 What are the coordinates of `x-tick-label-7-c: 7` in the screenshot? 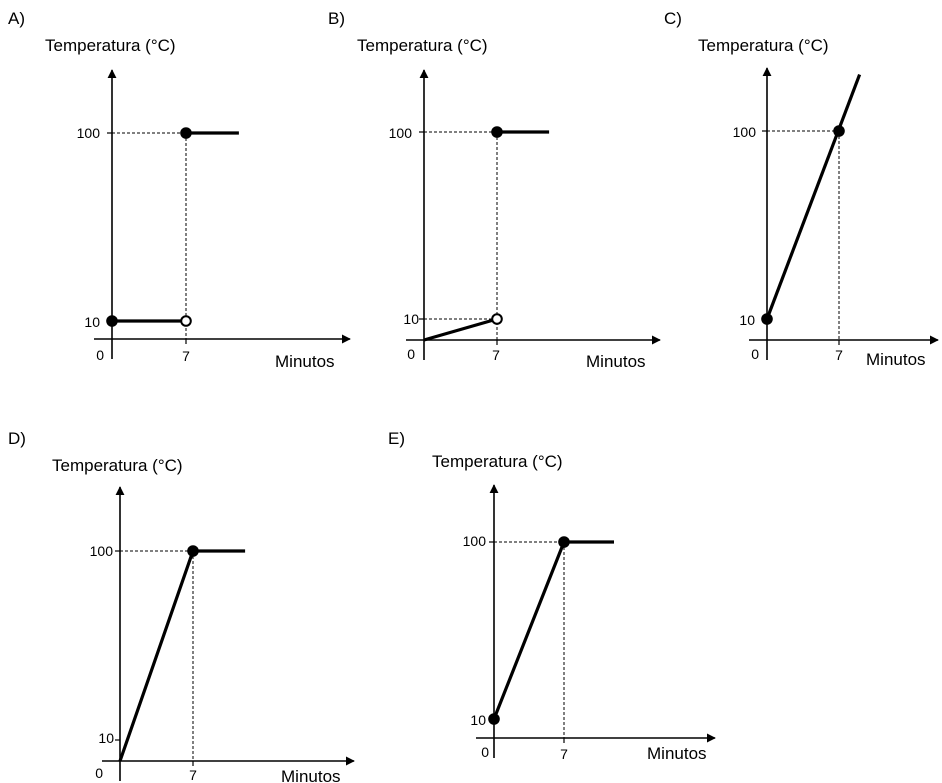 It's located at (839, 355).